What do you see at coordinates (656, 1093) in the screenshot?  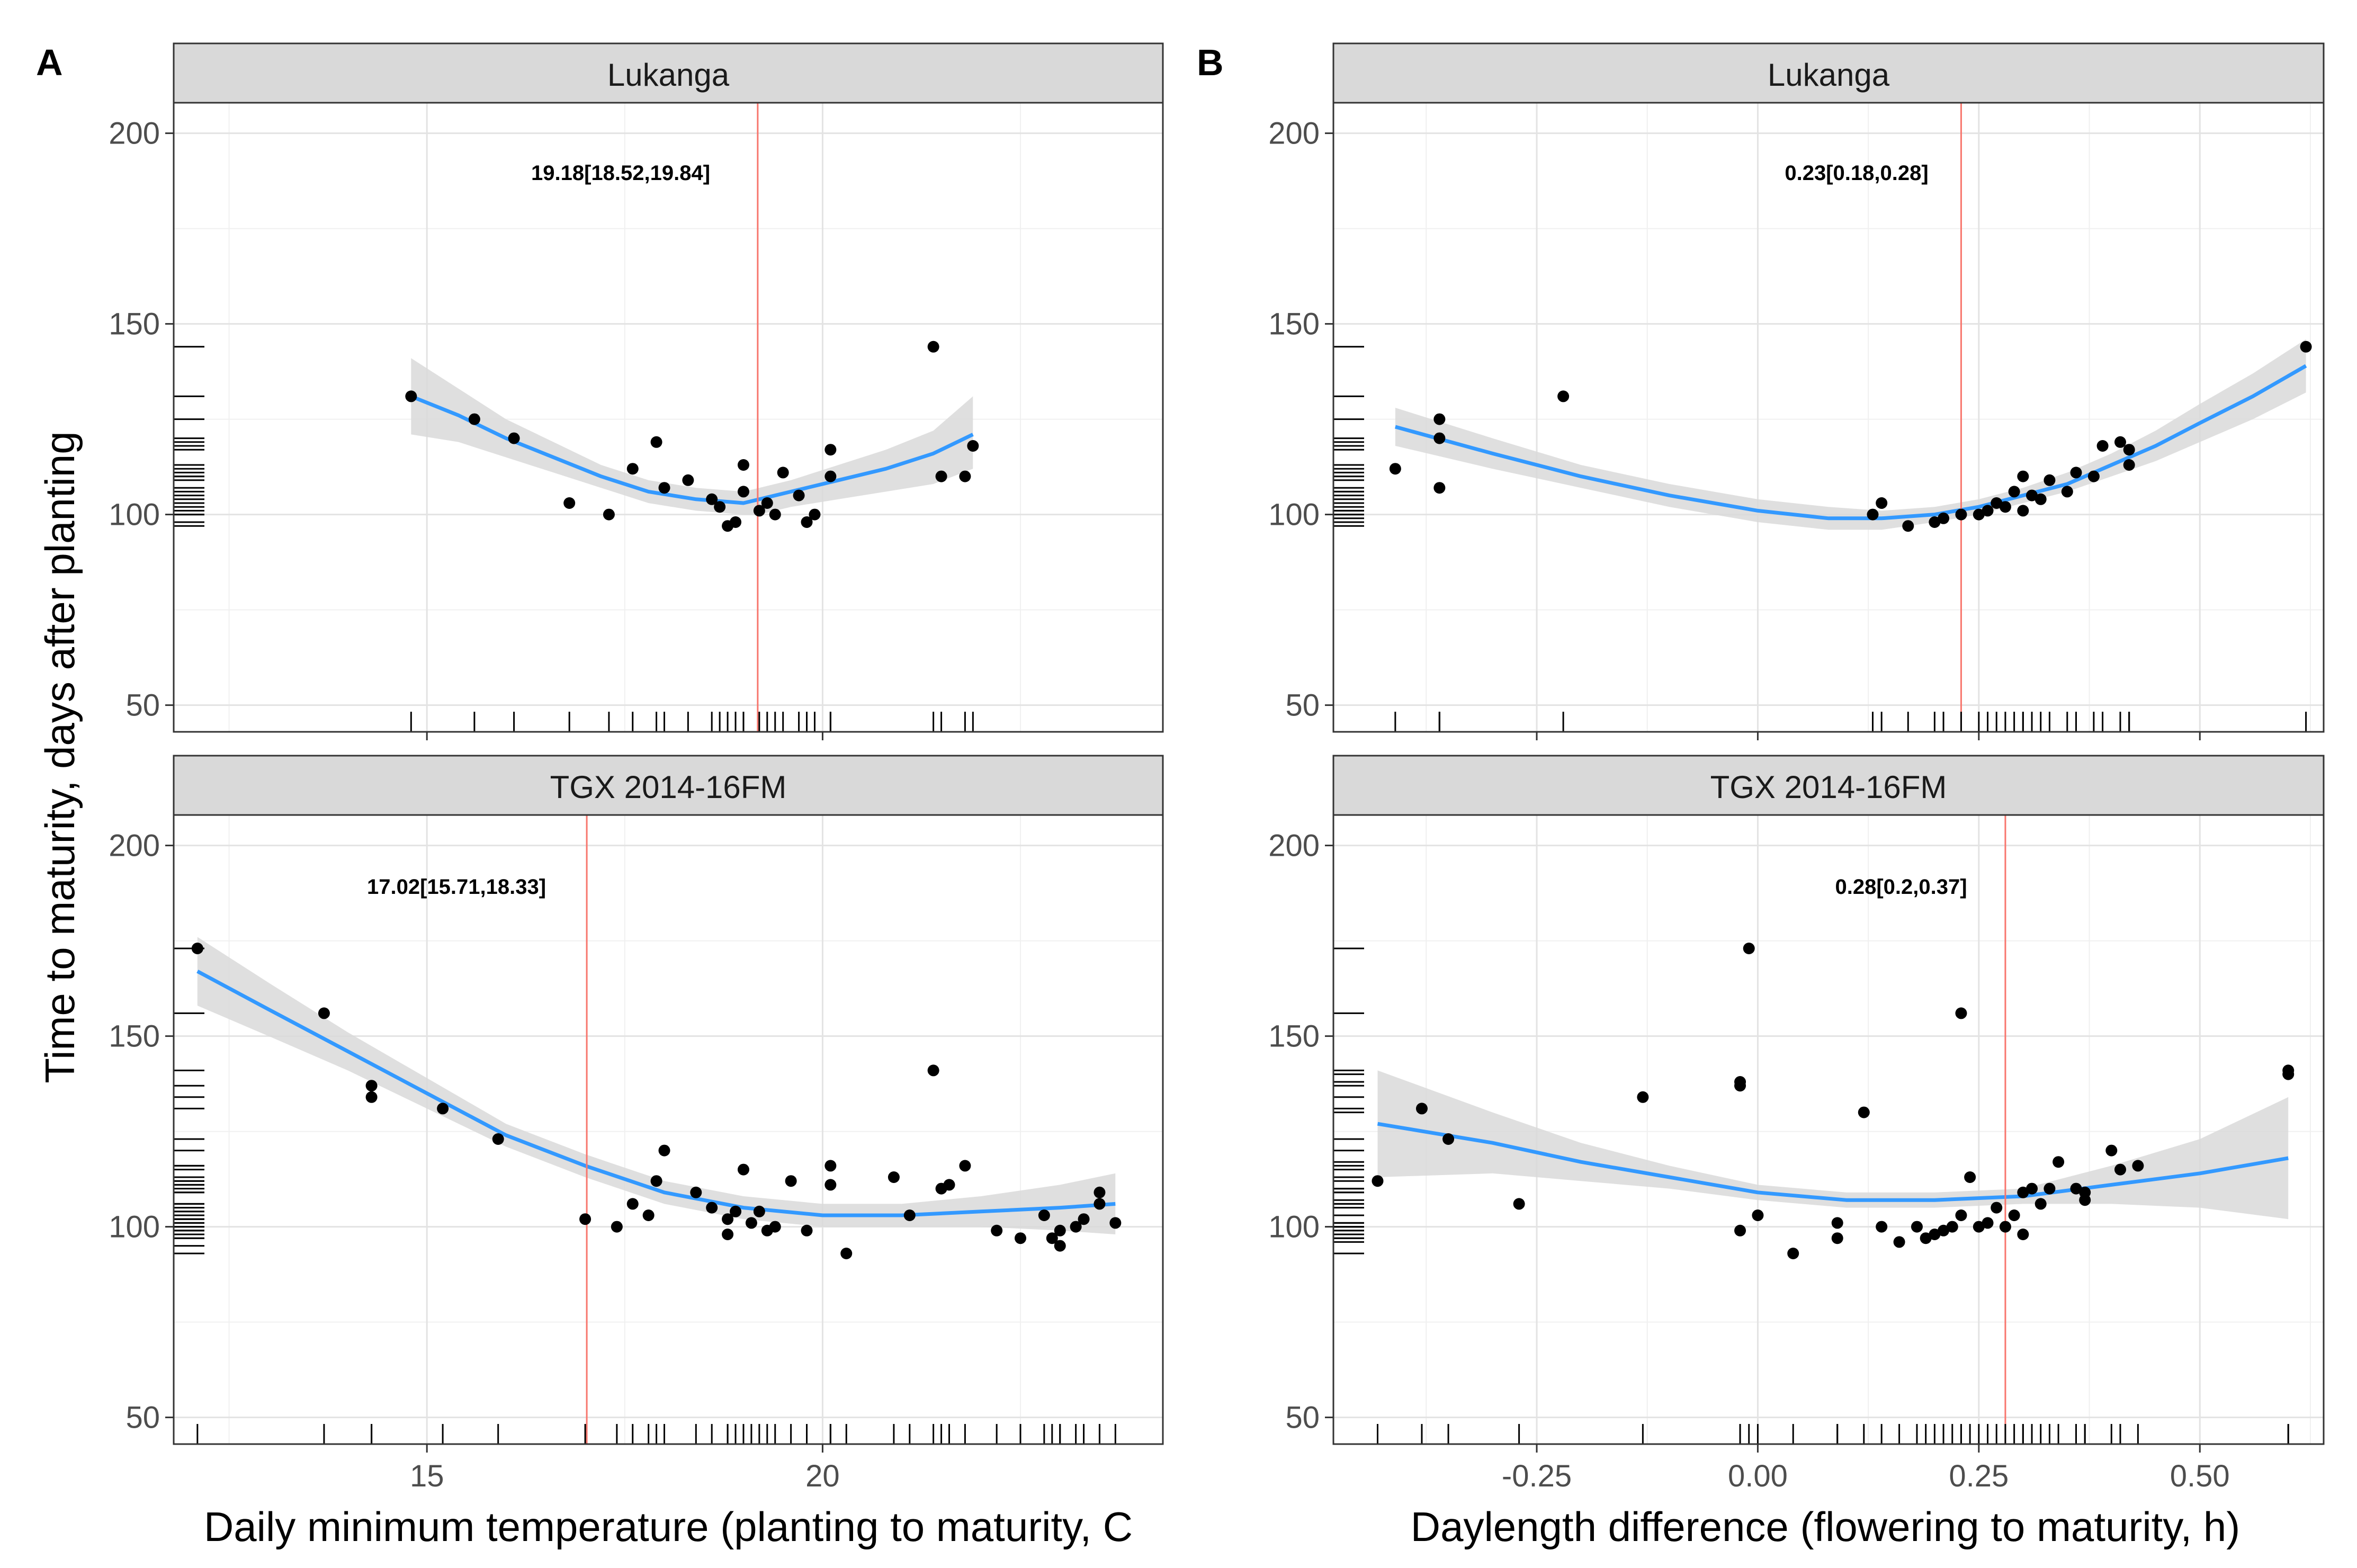 I see `smooth-line` at bounding box center [656, 1093].